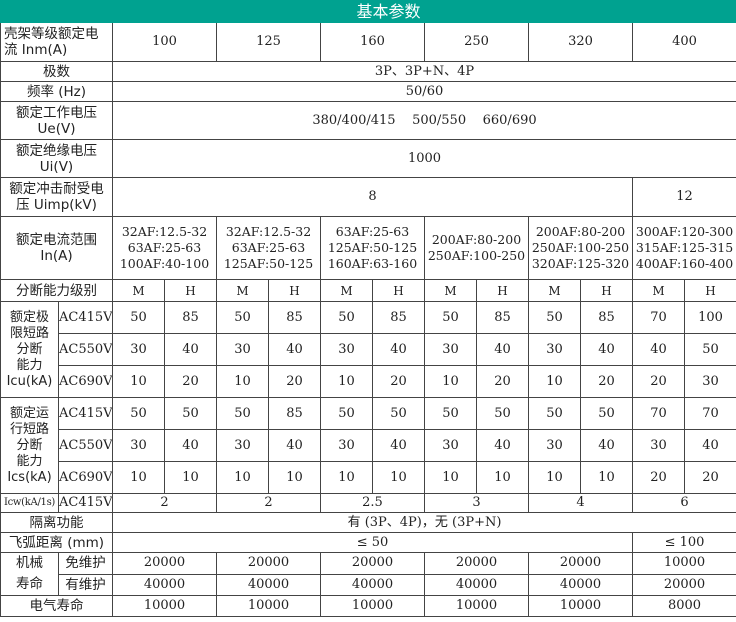 The image size is (736, 622). What do you see at coordinates (56, 522) in the screenshot?
I see `row-label: 隔离功能` at bounding box center [56, 522].